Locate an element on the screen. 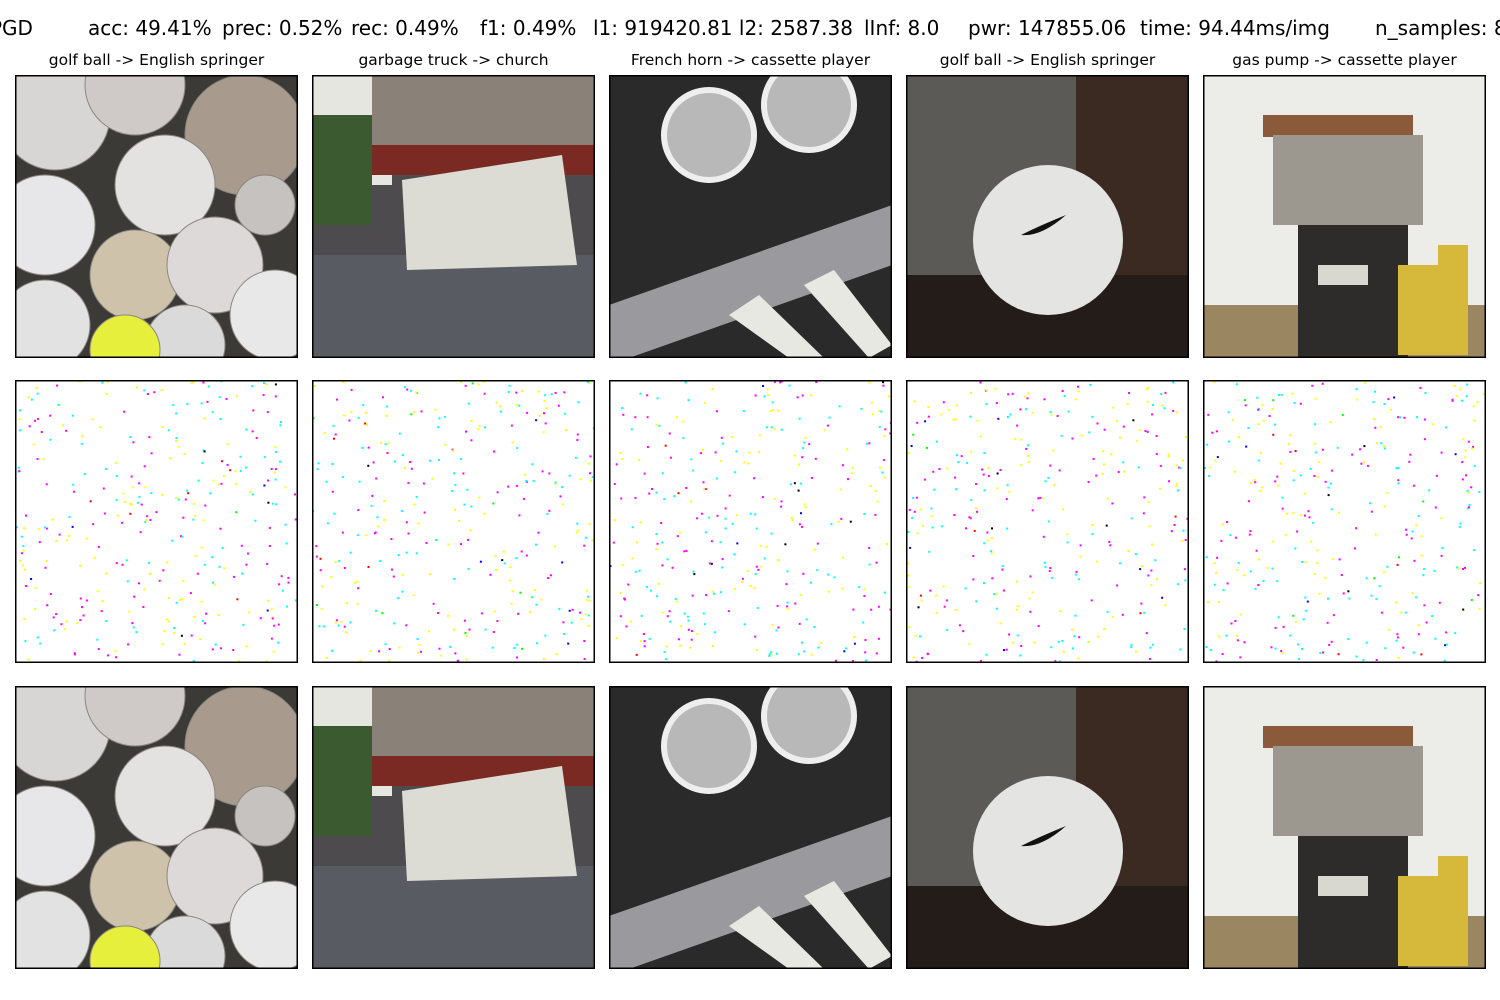 The image size is (1500, 1000). ball is located at coordinates (263, 313).